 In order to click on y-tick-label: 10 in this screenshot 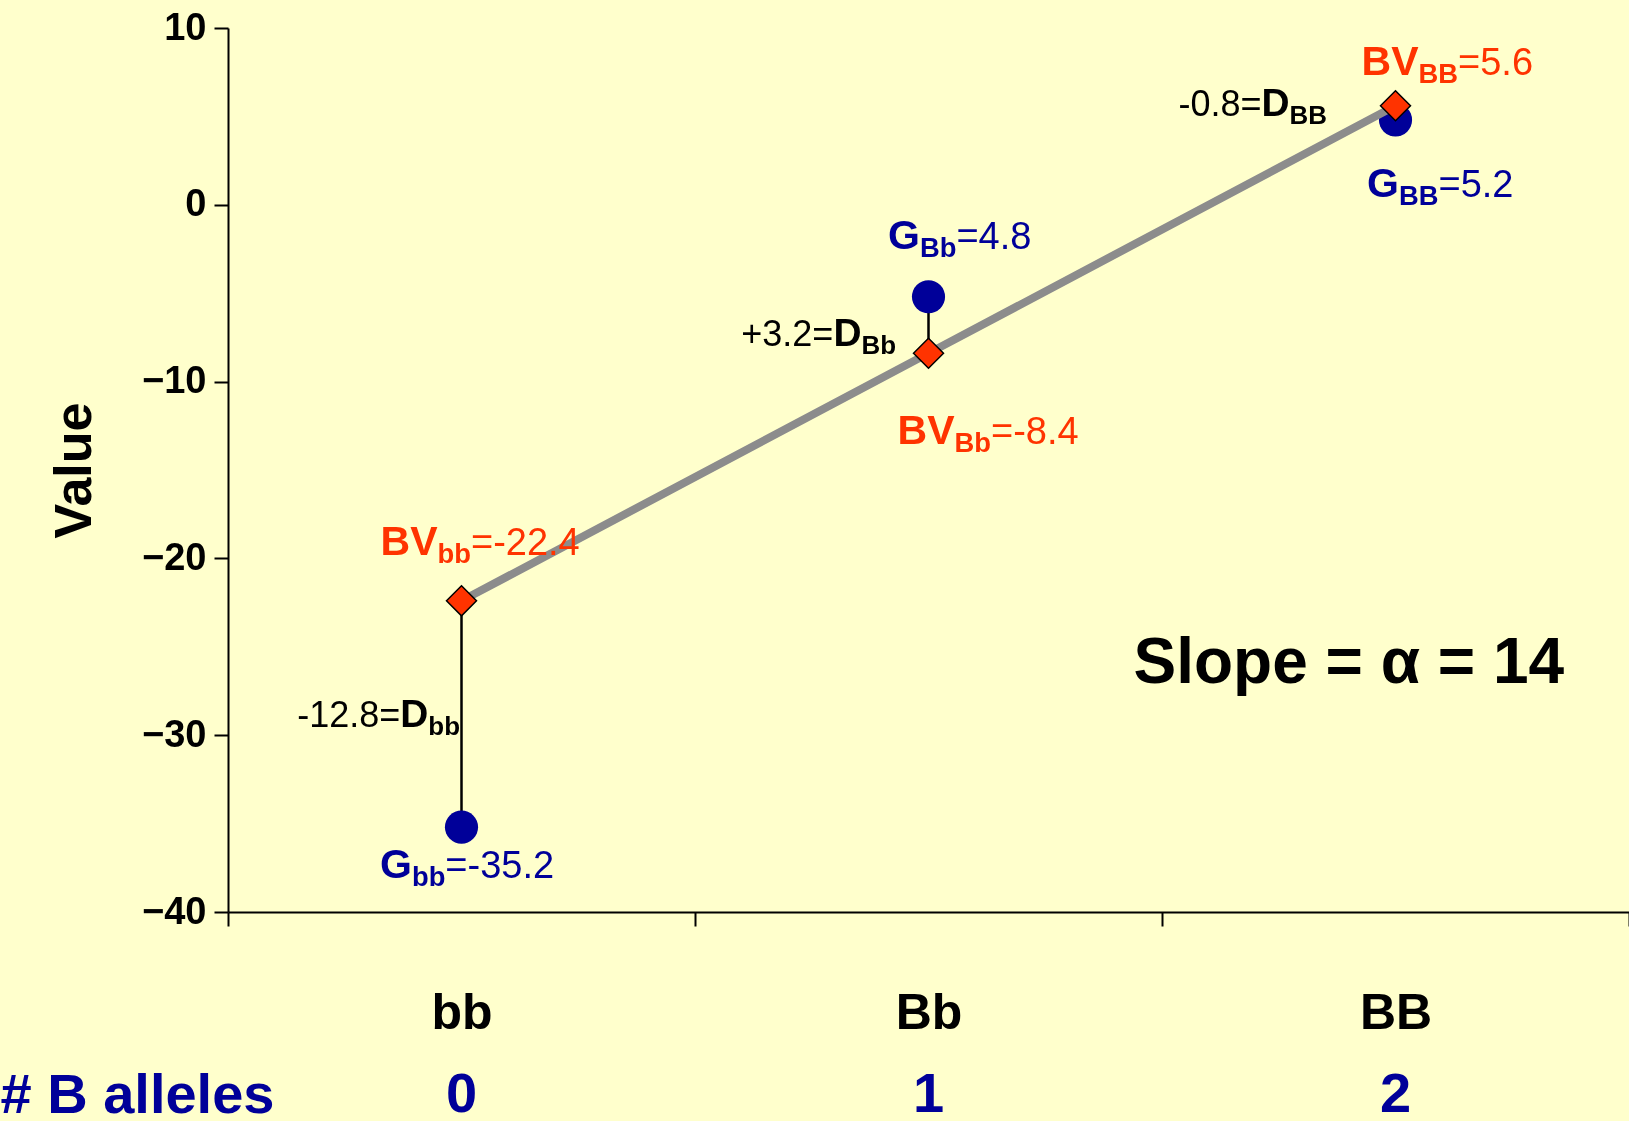, I will do `click(185, 26)`.